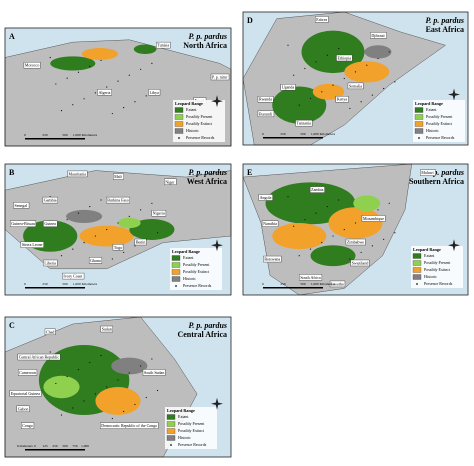 This screenshot has height=466, width=474. I want to click on country-label: Senegal, so click(21, 205).